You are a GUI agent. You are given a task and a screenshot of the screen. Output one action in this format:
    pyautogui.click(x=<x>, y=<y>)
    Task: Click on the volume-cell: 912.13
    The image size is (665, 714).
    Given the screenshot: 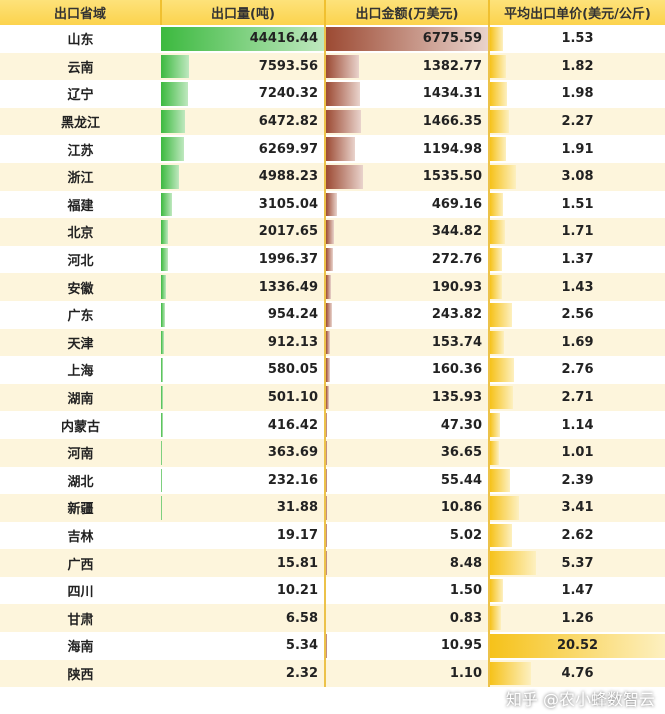 What is the action you would take?
    pyautogui.click(x=243, y=342)
    